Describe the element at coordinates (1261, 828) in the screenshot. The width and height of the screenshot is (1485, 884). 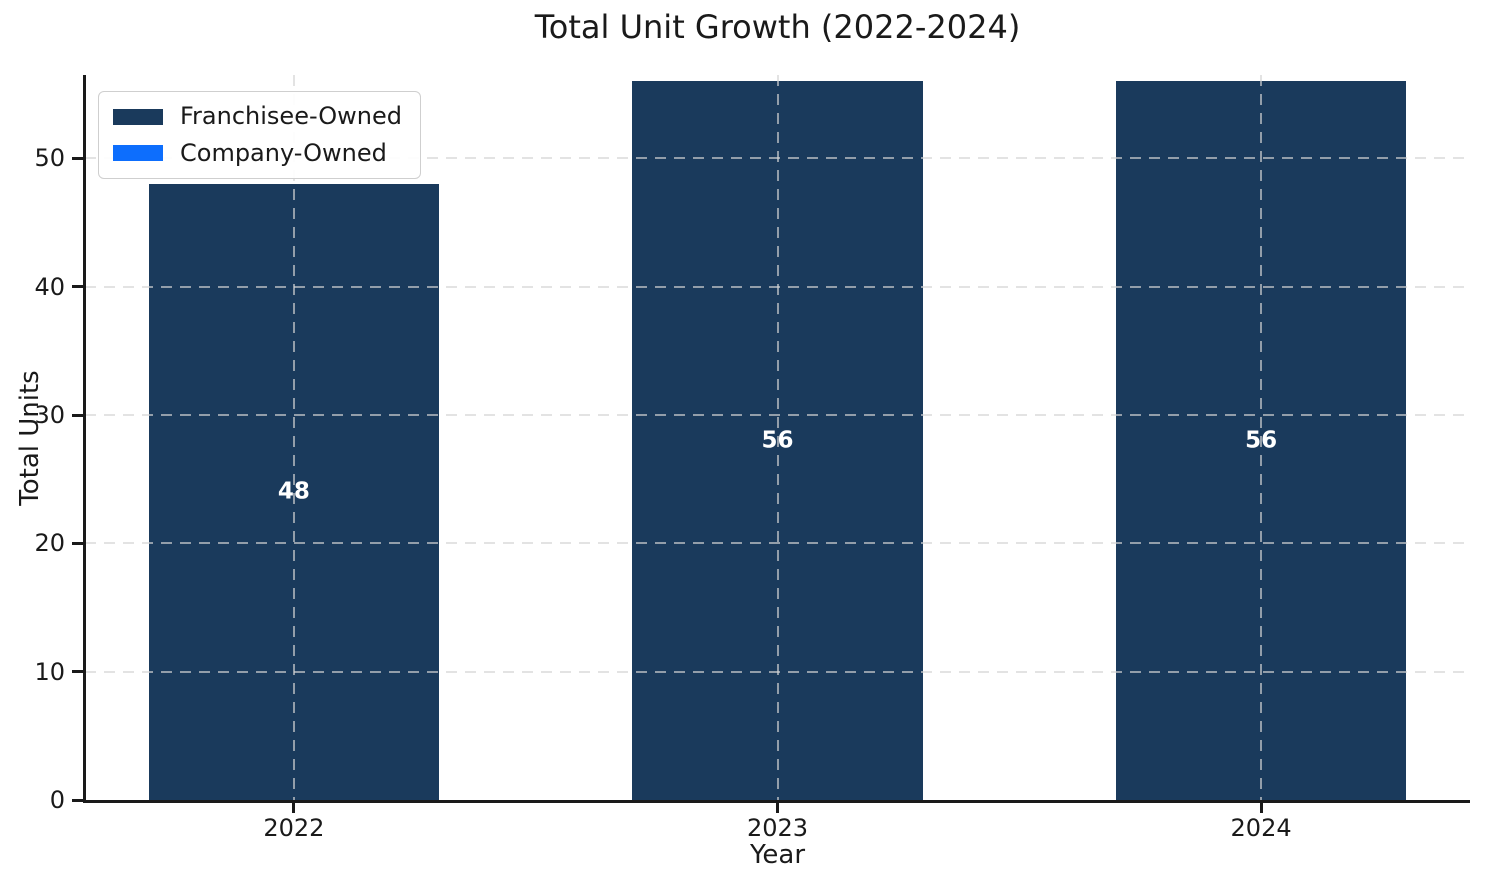
I see `x-tick-label: 2024` at that location.